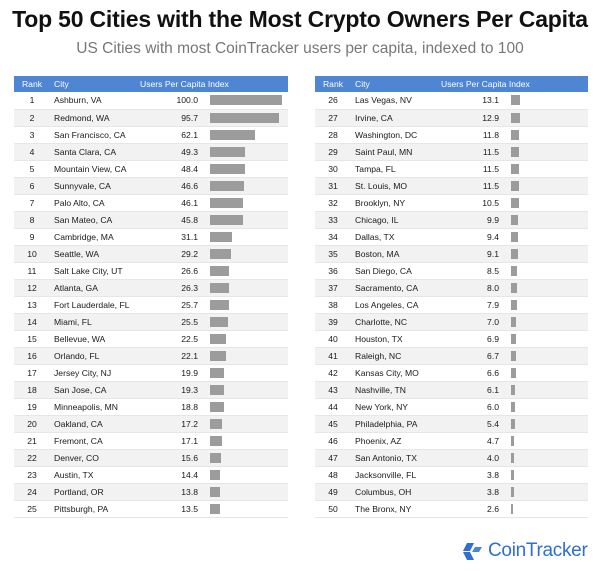 The height and width of the screenshot is (571, 600). I want to click on rank-cell: 31, so click(333, 186).